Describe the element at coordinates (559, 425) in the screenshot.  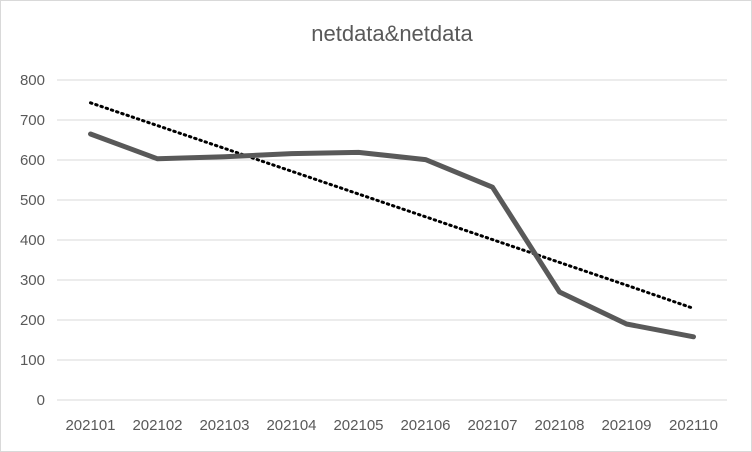
I see `x-tick-label: 202108` at that location.